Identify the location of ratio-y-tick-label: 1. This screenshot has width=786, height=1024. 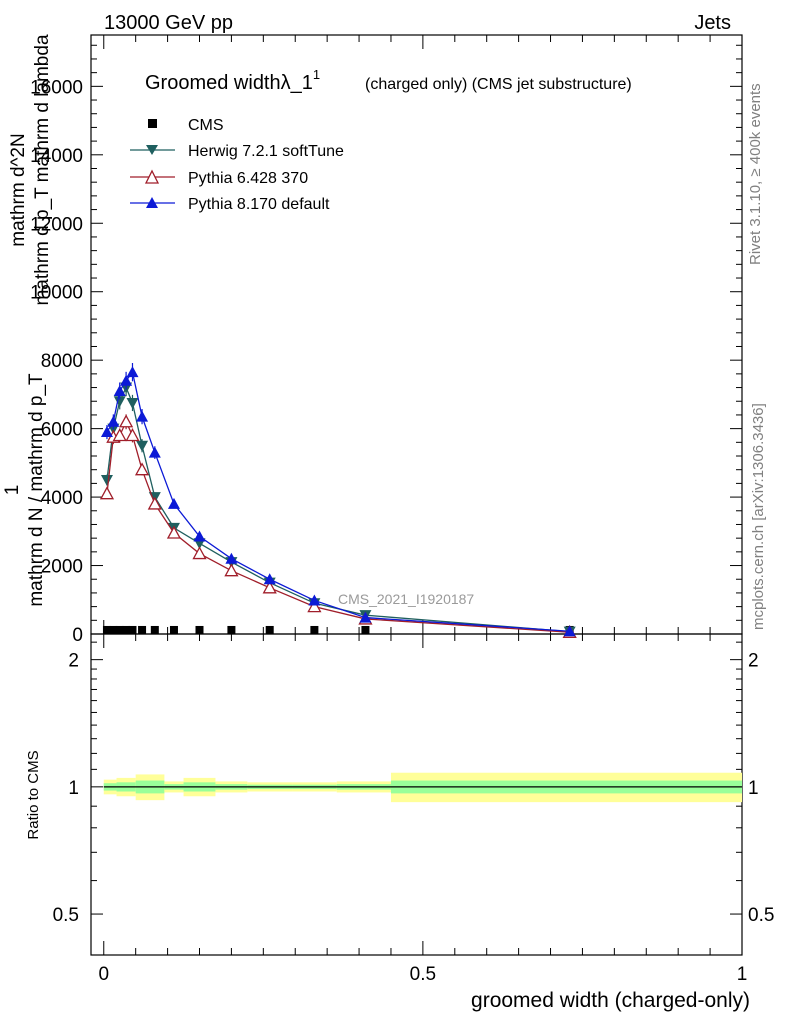
(73, 788).